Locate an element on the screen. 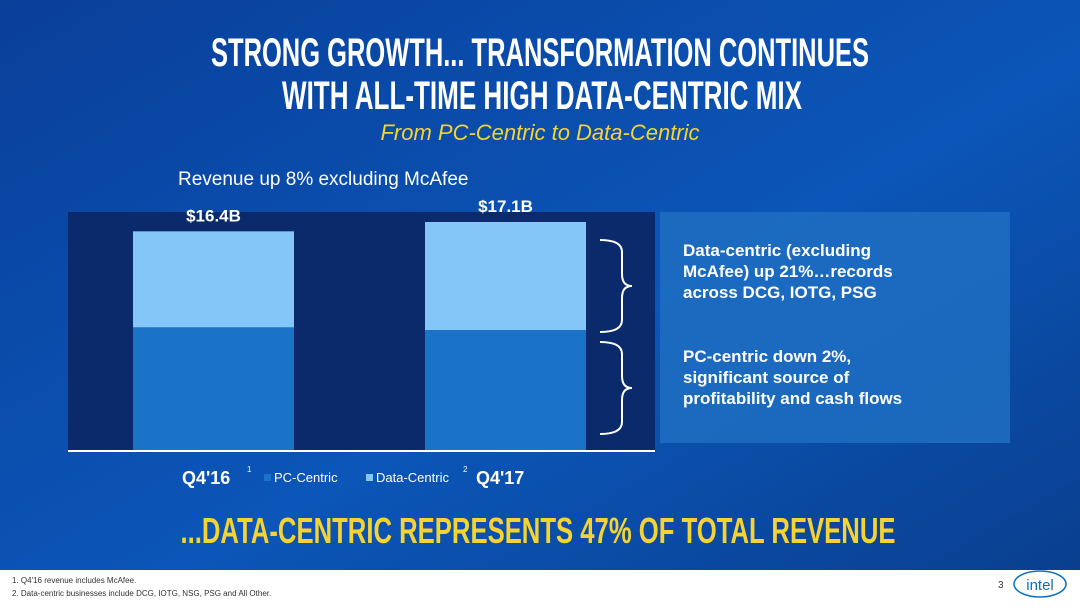  title-line: WITH ALL-TIME HIGH DATA-CENTRIC MIX is located at coordinates (542, 96).